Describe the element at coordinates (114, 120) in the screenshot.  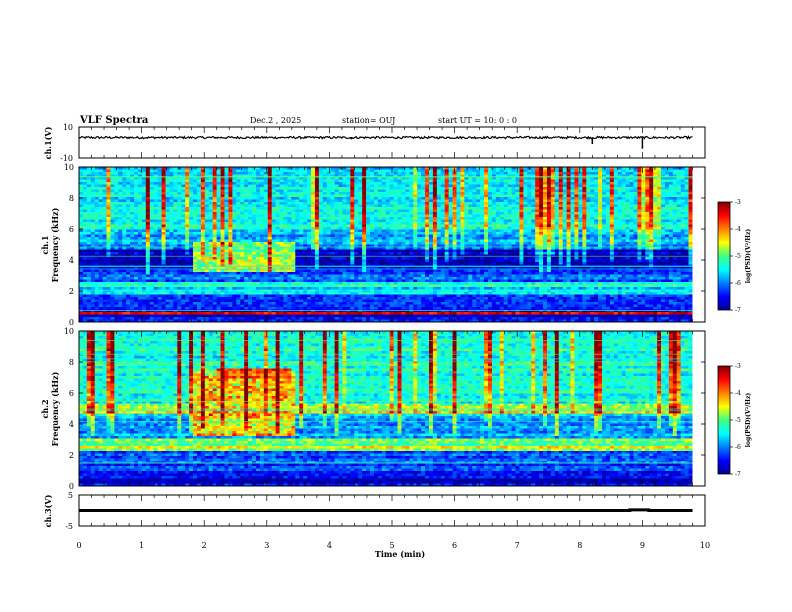
I see `figure-title: VLF Spectra` at that location.